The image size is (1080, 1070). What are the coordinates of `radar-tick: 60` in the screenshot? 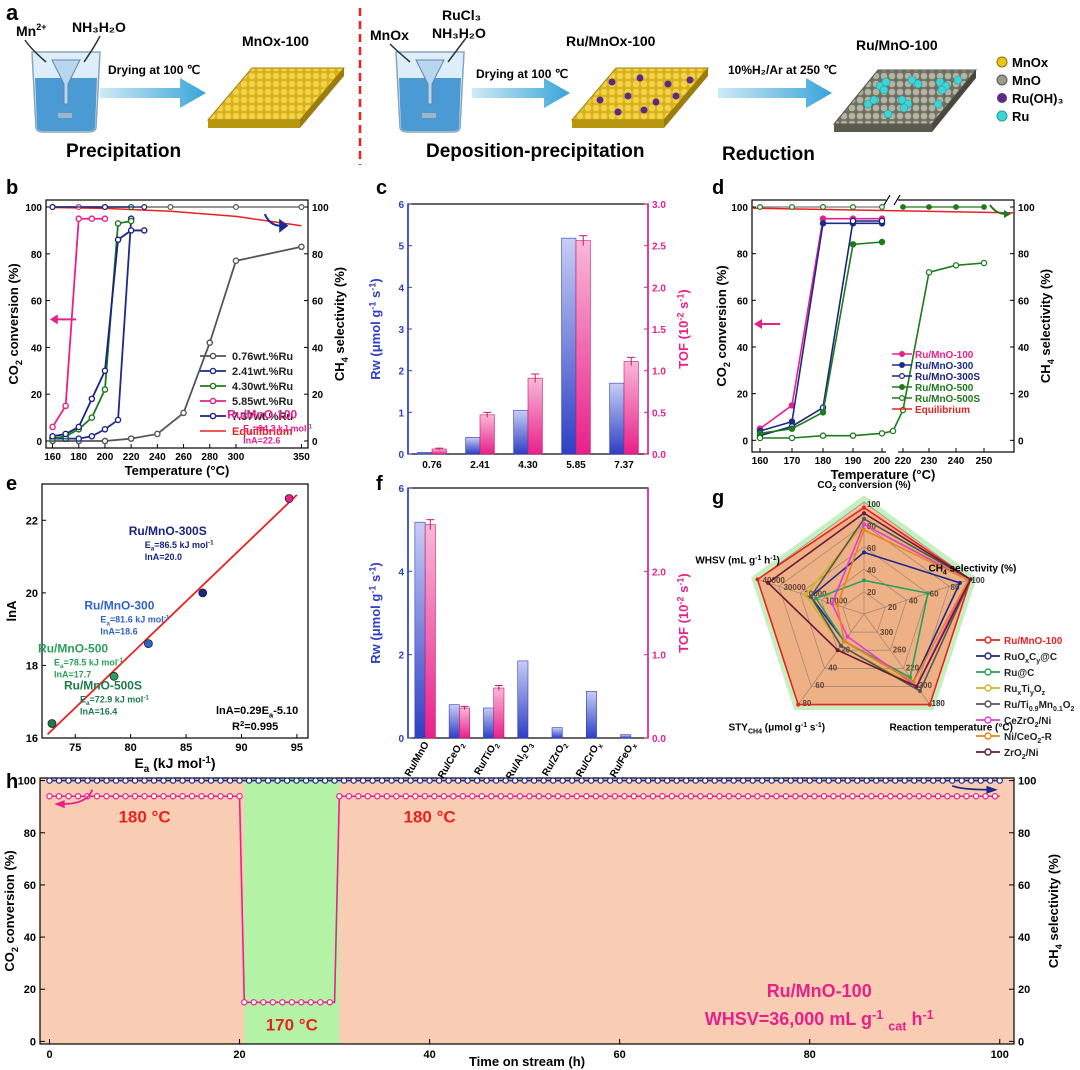 It's located at (934, 594).